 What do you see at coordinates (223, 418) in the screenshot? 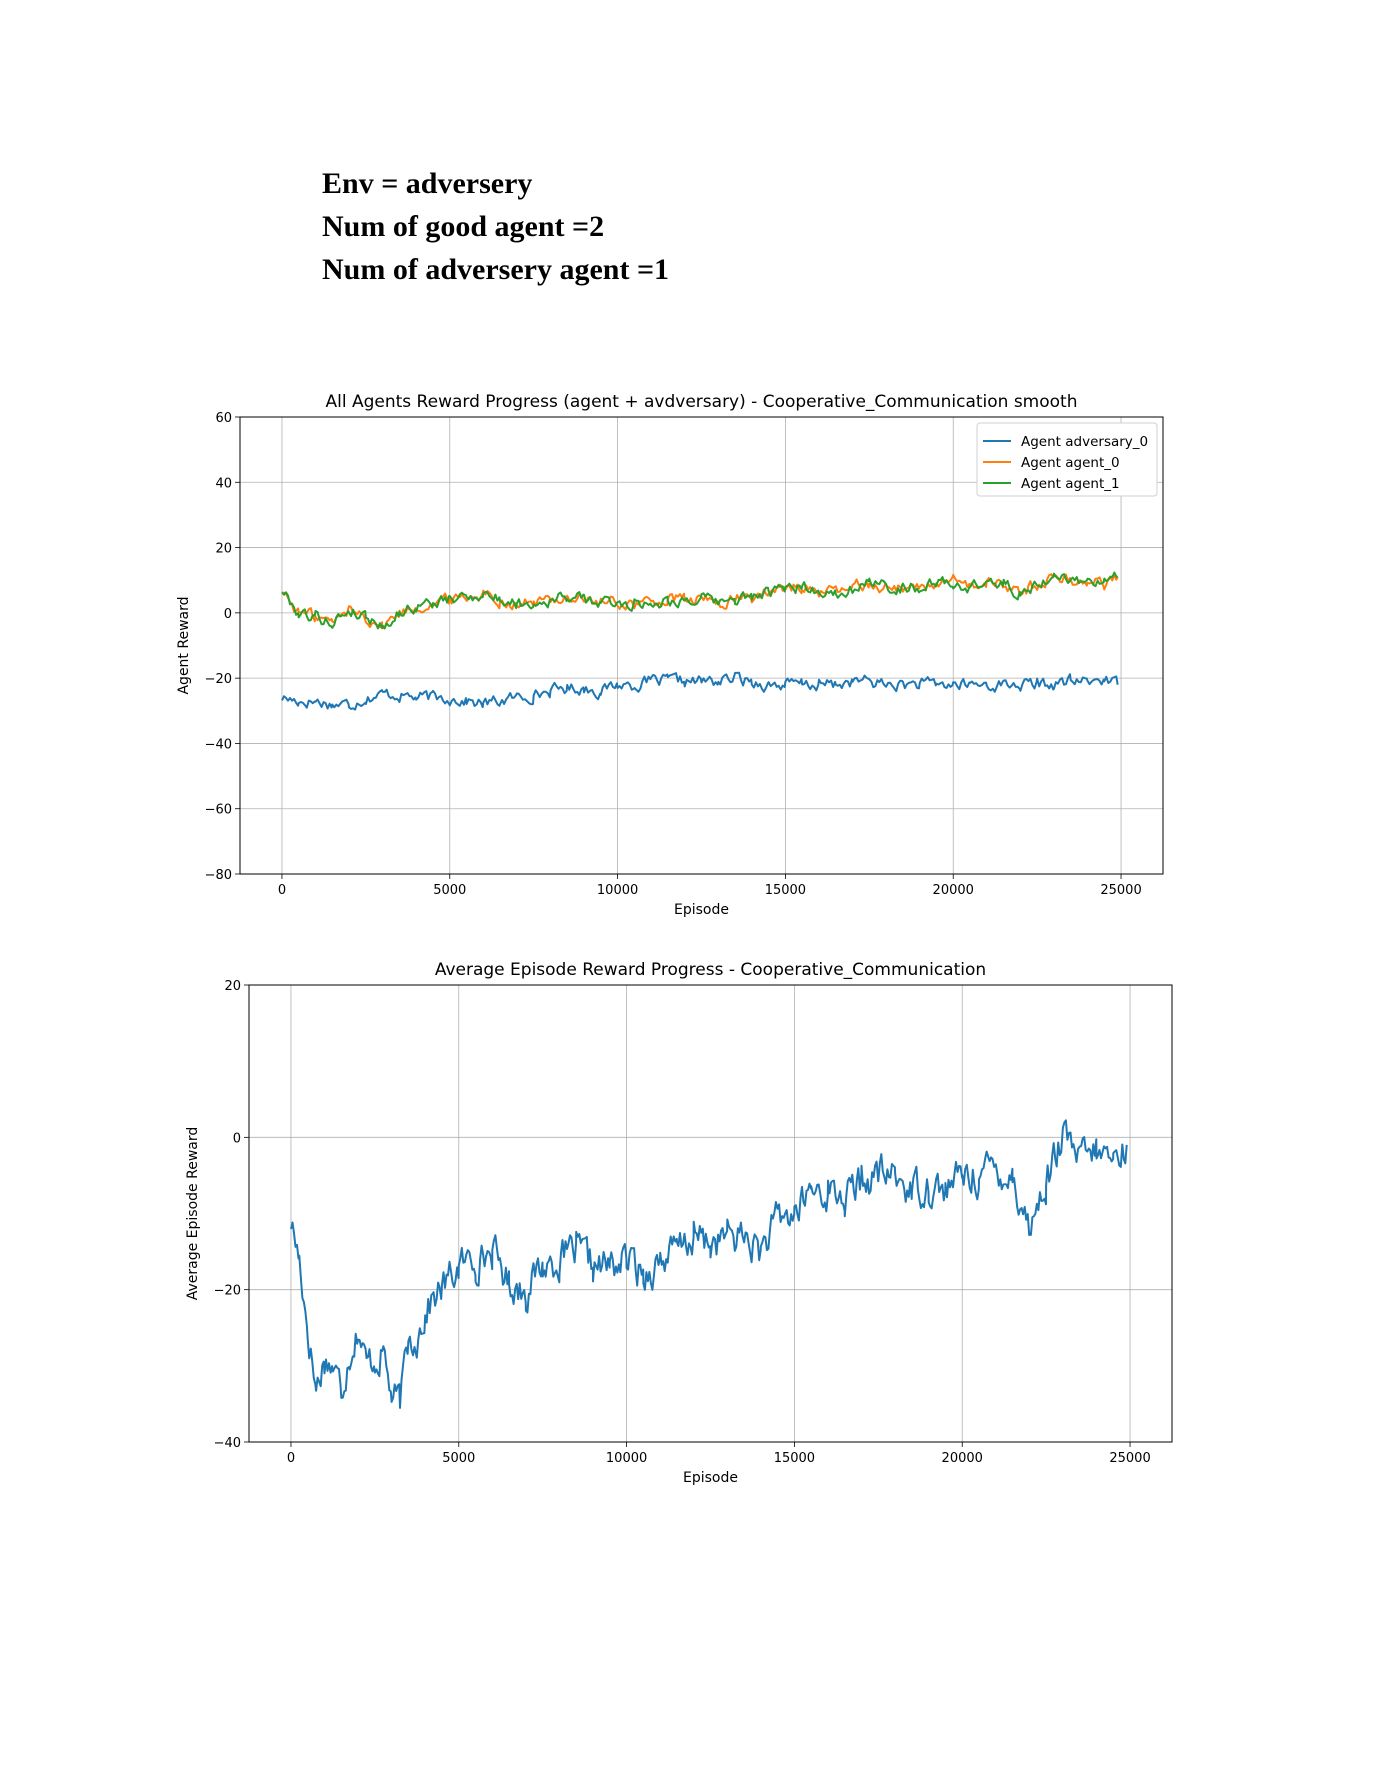
I see `y-tick-label: 60` at bounding box center [223, 418].